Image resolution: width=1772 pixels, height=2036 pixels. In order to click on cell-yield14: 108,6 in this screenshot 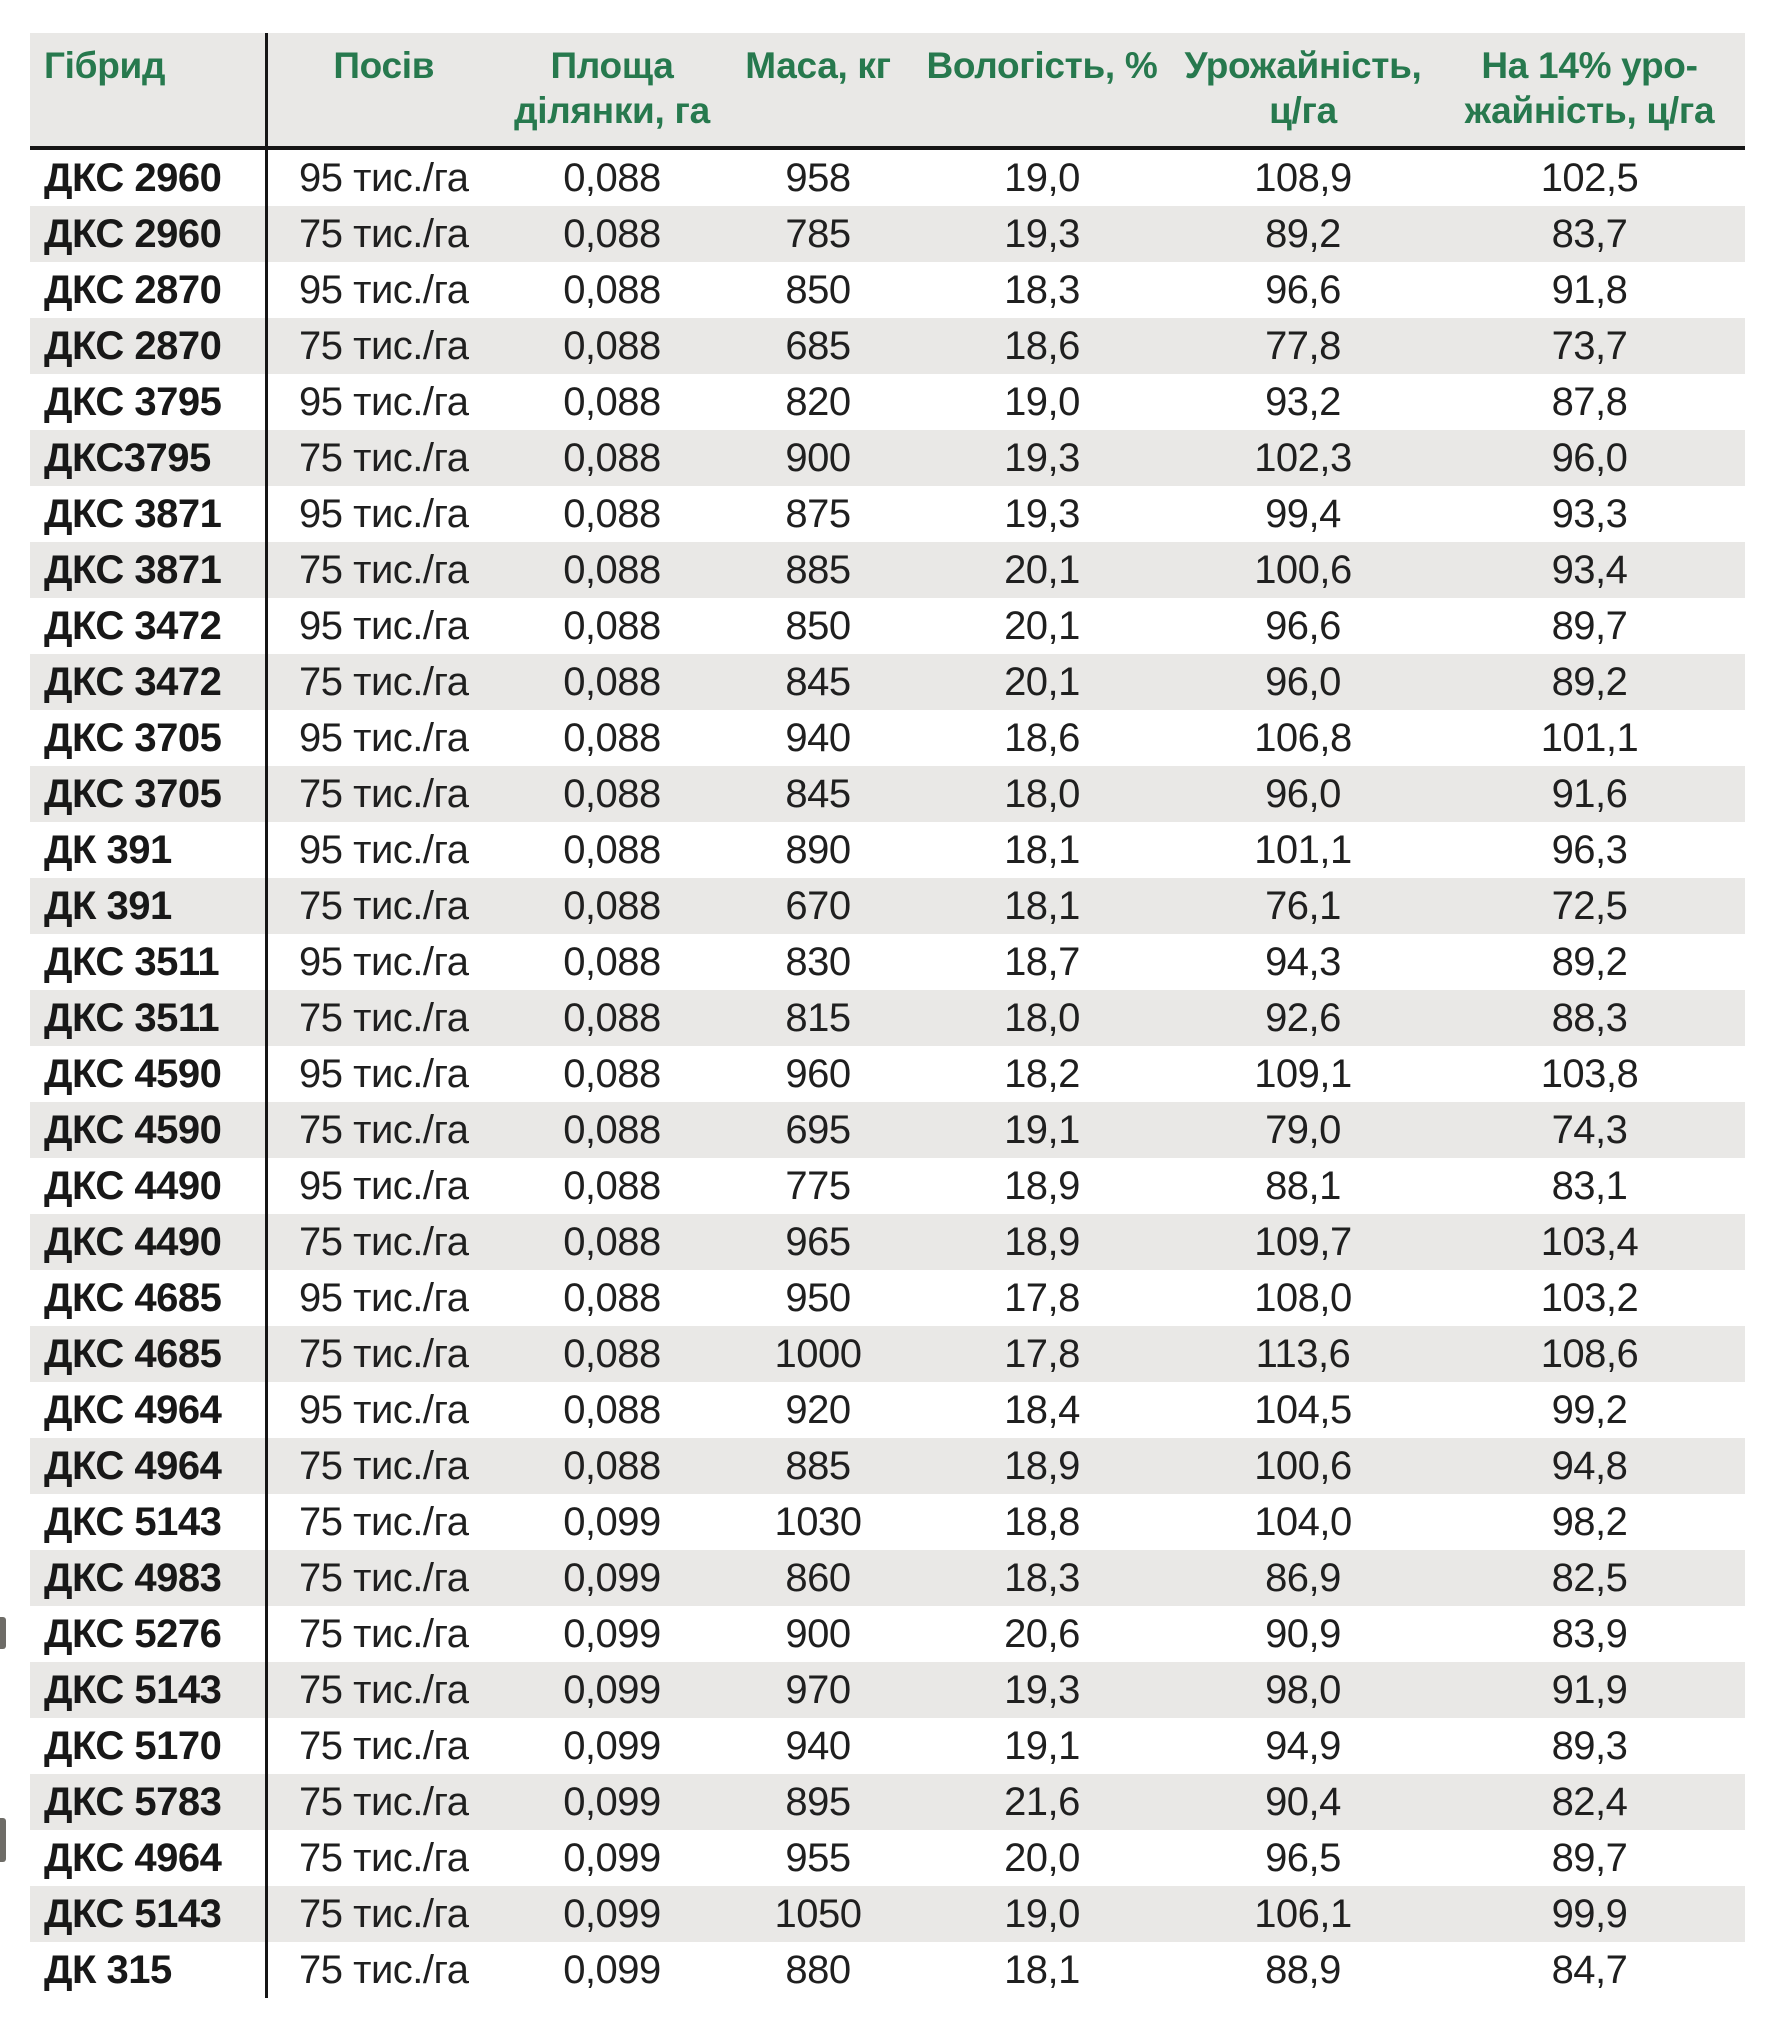, I will do `click(1589, 1354)`.